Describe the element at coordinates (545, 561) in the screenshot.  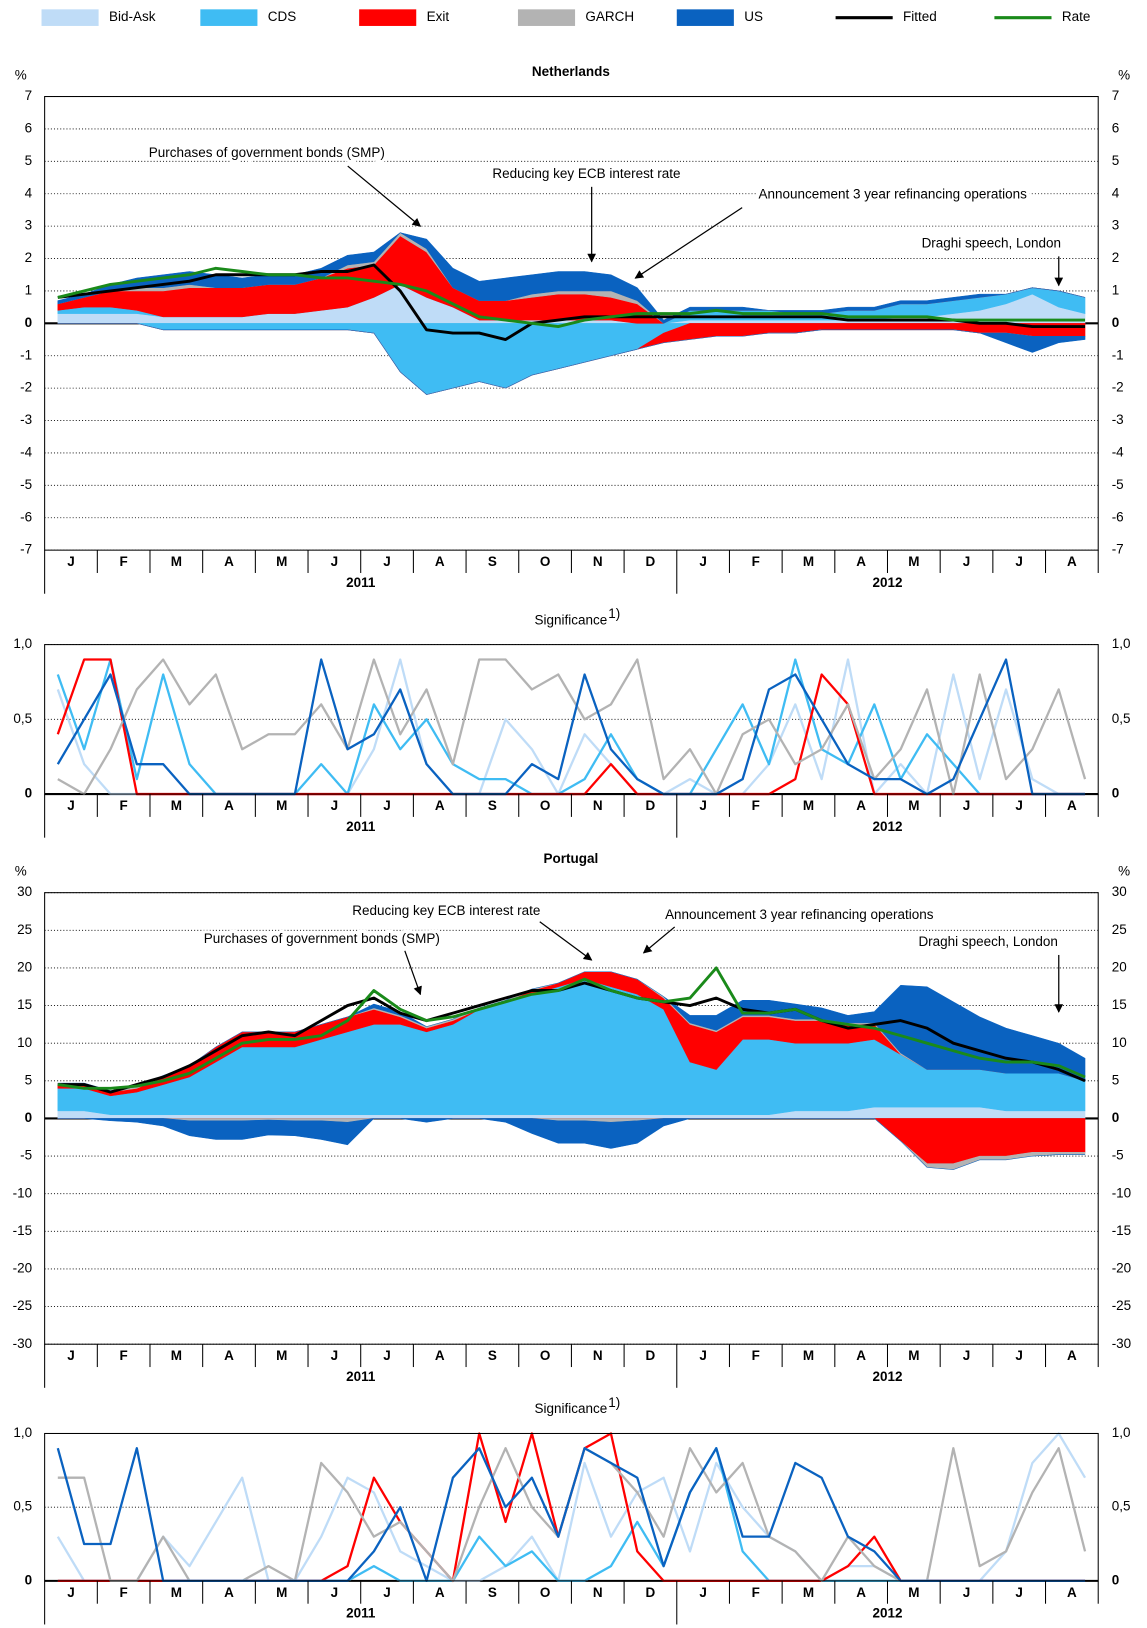
I see `x-tick-label: O` at that location.